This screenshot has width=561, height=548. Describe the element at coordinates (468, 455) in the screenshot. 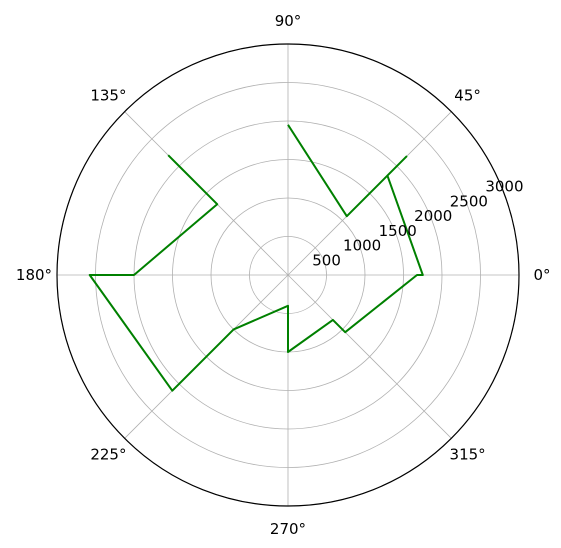

I see `angular-tick-label: 315°` at that location.